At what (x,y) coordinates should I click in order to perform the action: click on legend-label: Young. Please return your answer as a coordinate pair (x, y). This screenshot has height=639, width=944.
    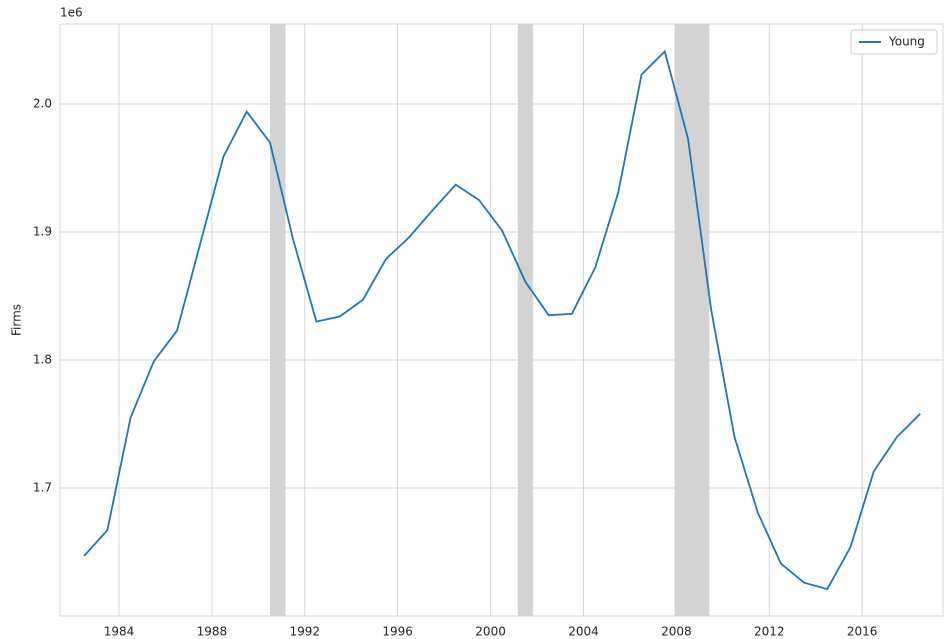
    Looking at the image, I should click on (906, 42).